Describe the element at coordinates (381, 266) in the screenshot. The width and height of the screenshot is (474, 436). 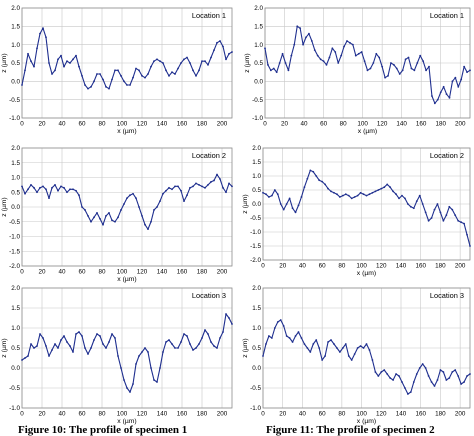
I see `x-tick-label: 120` at that location.